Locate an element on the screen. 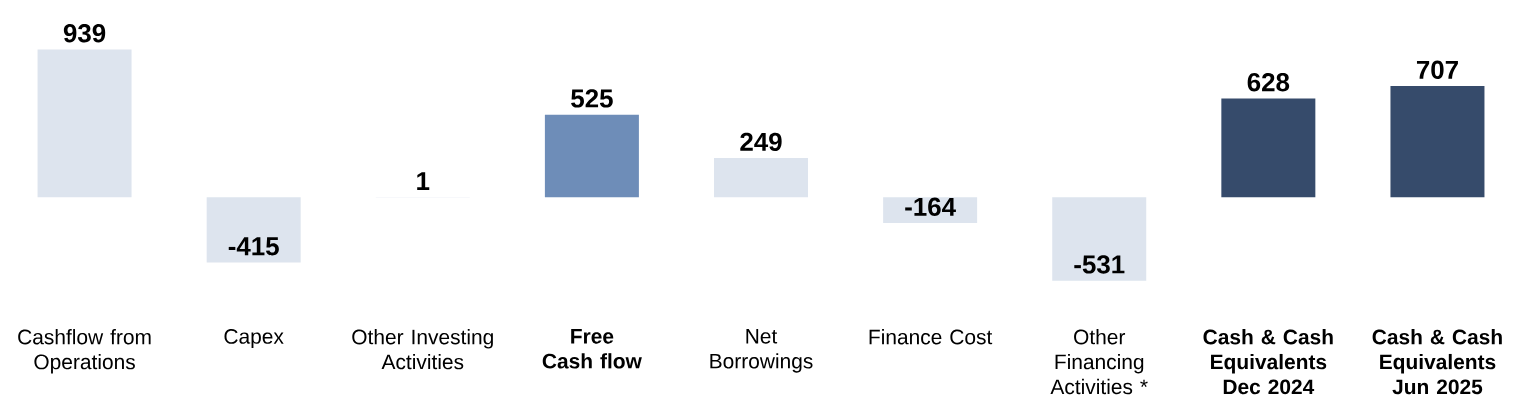  x-tick-label: Other Investing Activities is located at coordinates (422, 349).